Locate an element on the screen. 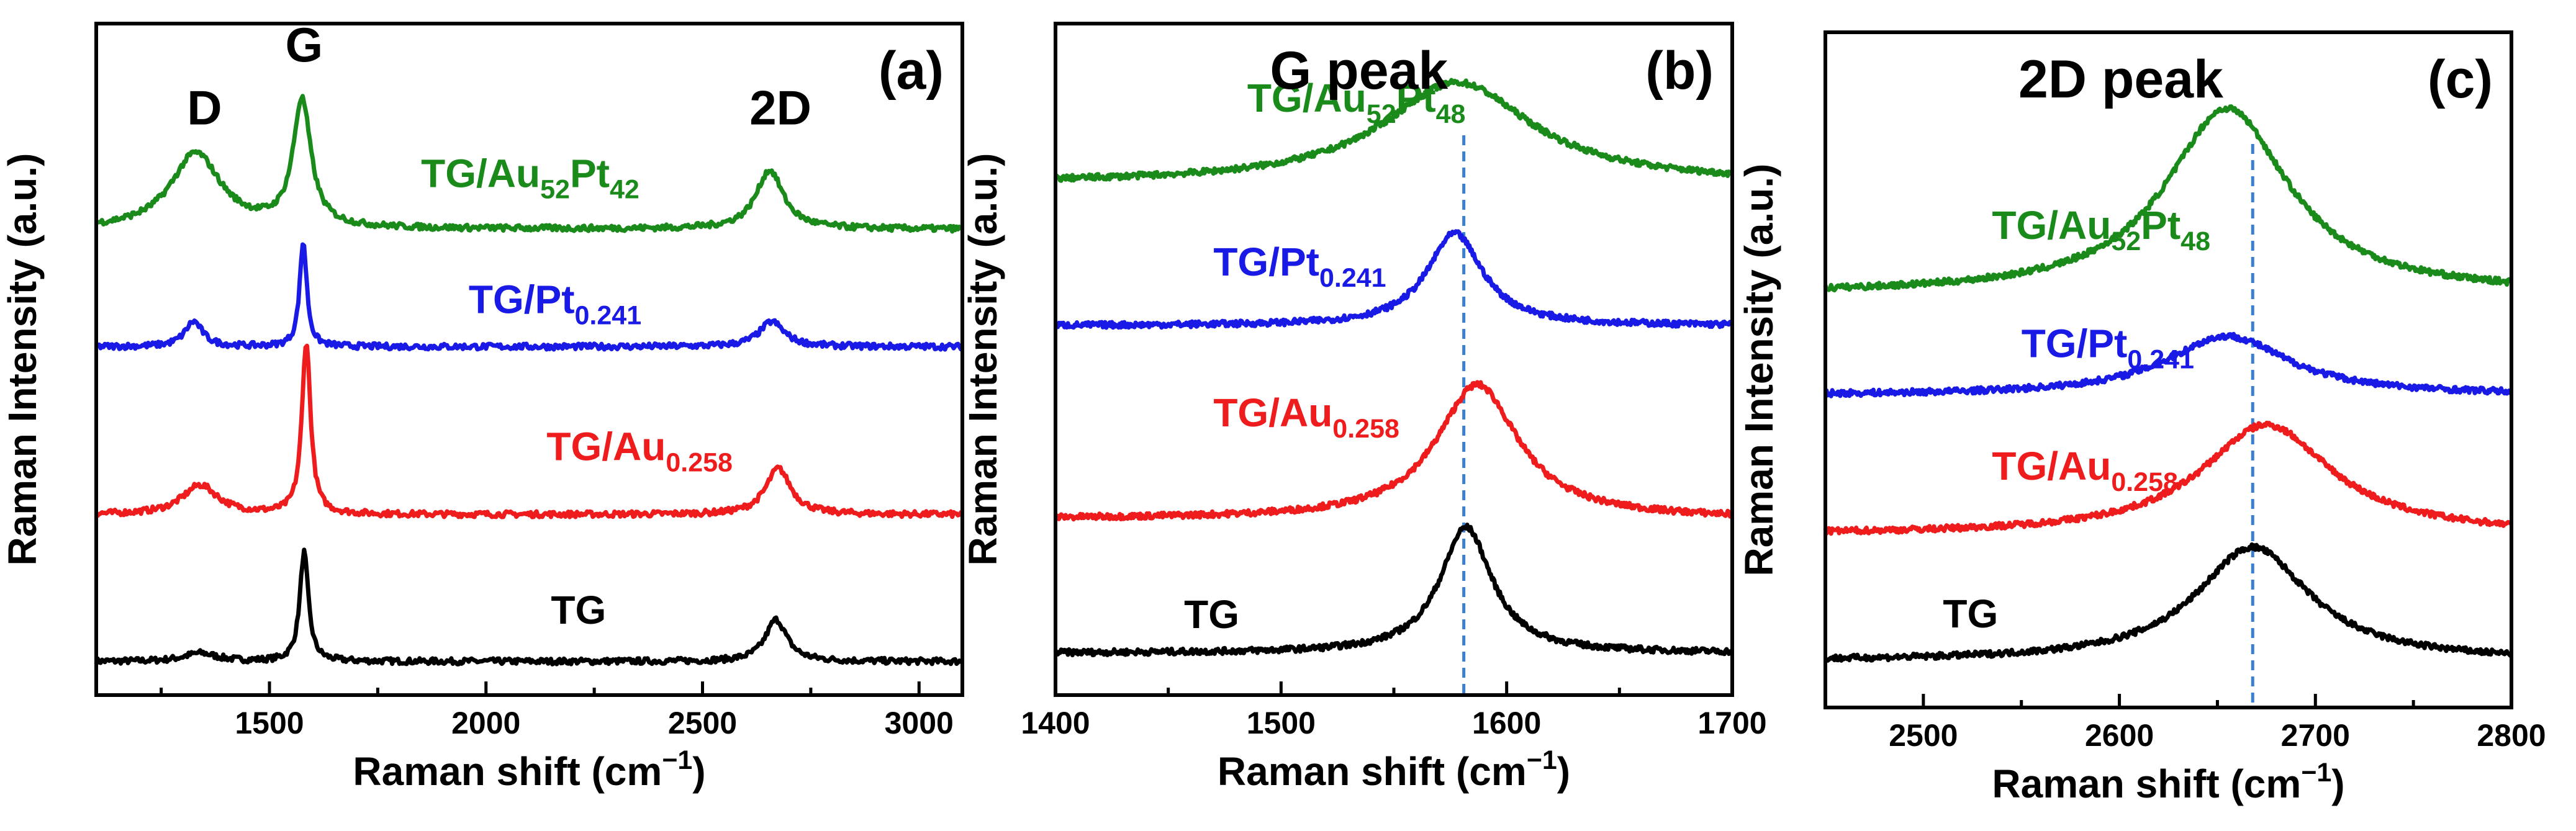 The width and height of the screenshot is (2576, 831). series-label: TG/Au52Pt42 is located at coordinates (530, 178).